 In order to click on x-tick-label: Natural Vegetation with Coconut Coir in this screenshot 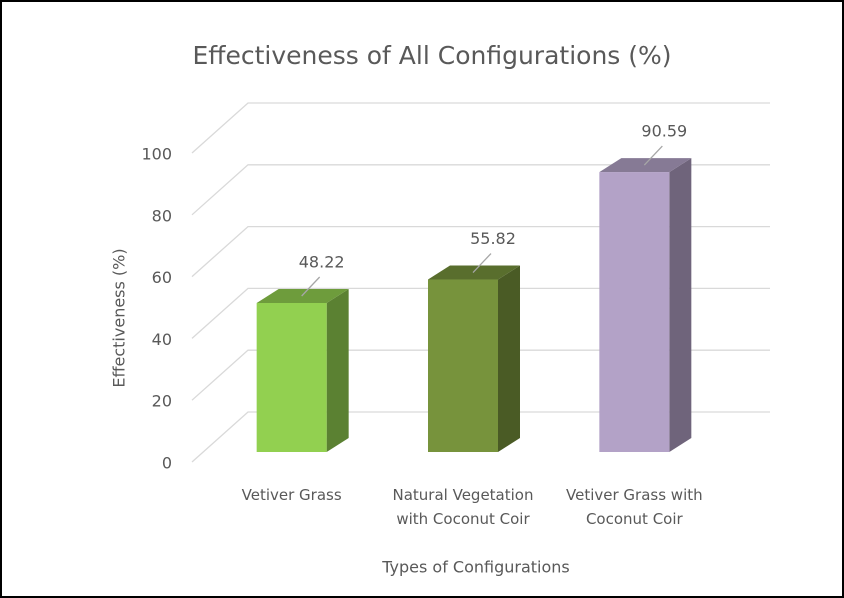, I will do `click(463, 507)`.